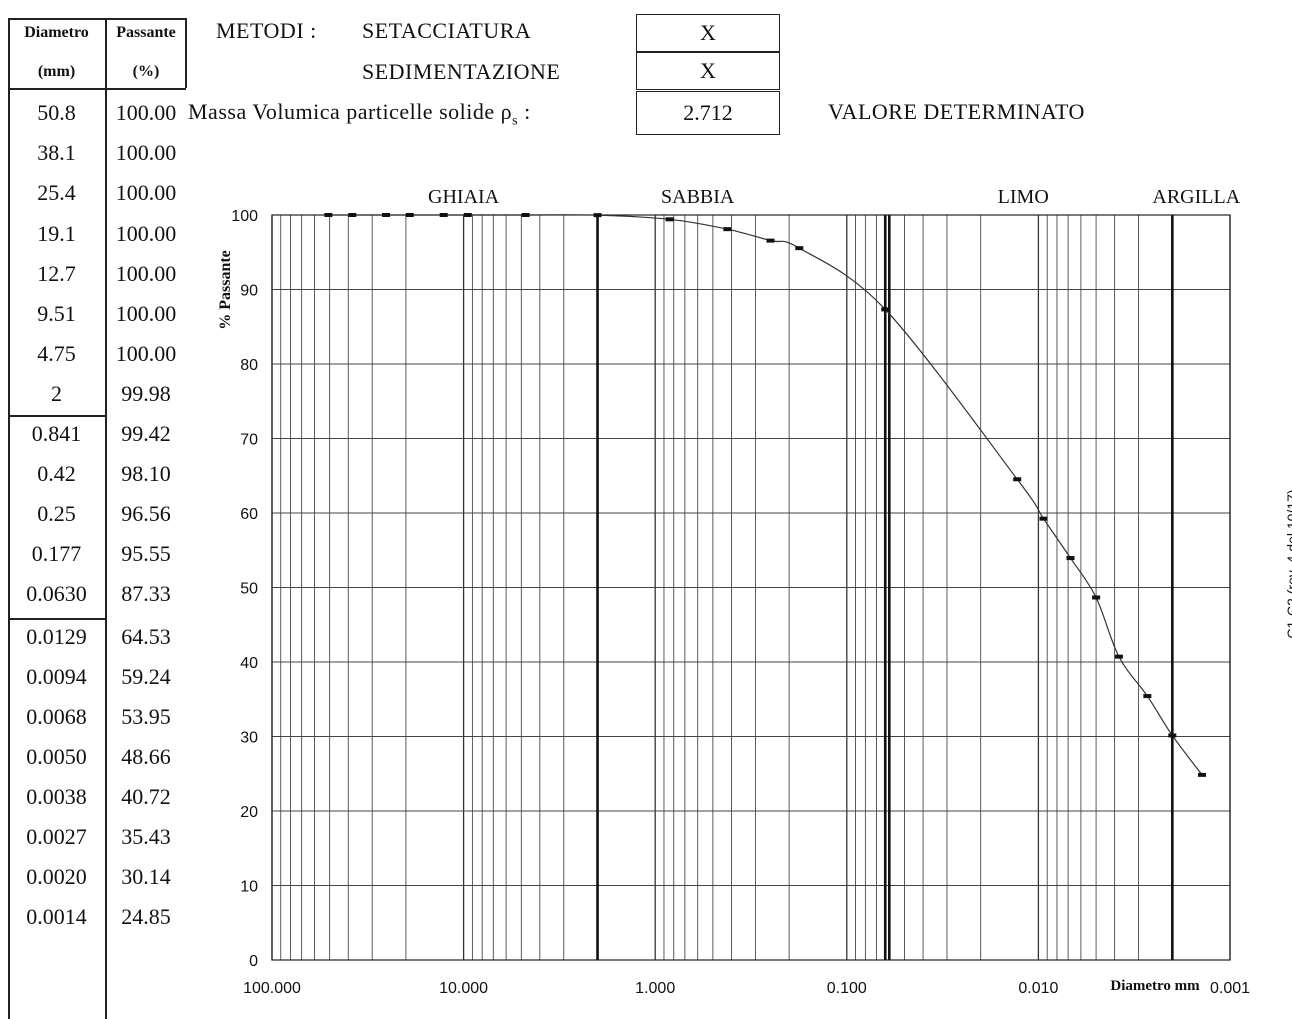  What do you see at coordinates (1196, 197) in the screenshot?
I see `zone-label: ARGILLA` at bounding box center [1196, 197].